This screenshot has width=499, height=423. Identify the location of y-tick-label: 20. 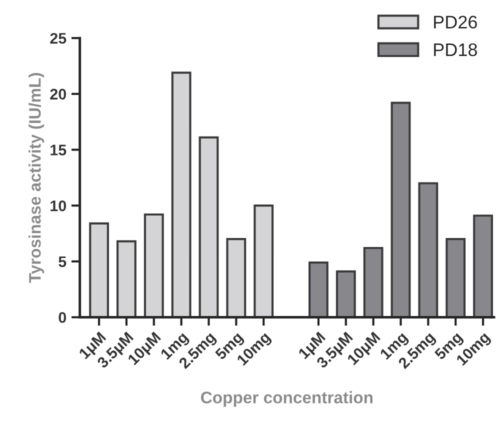
(58, 94).